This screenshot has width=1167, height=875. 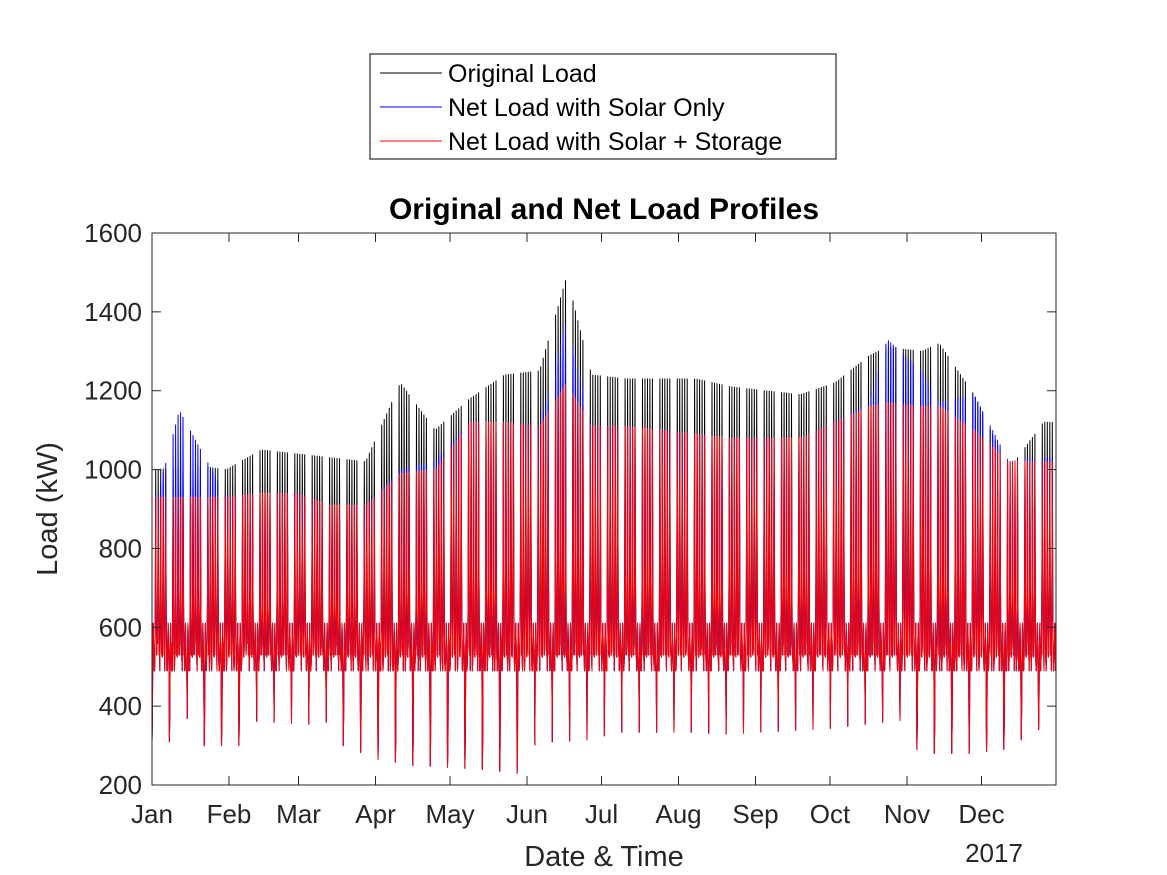 What do you see at coordinates (113, 312) in the screenshot?
I see `y-tick-label: 1400` at bounding box center [113, 312].